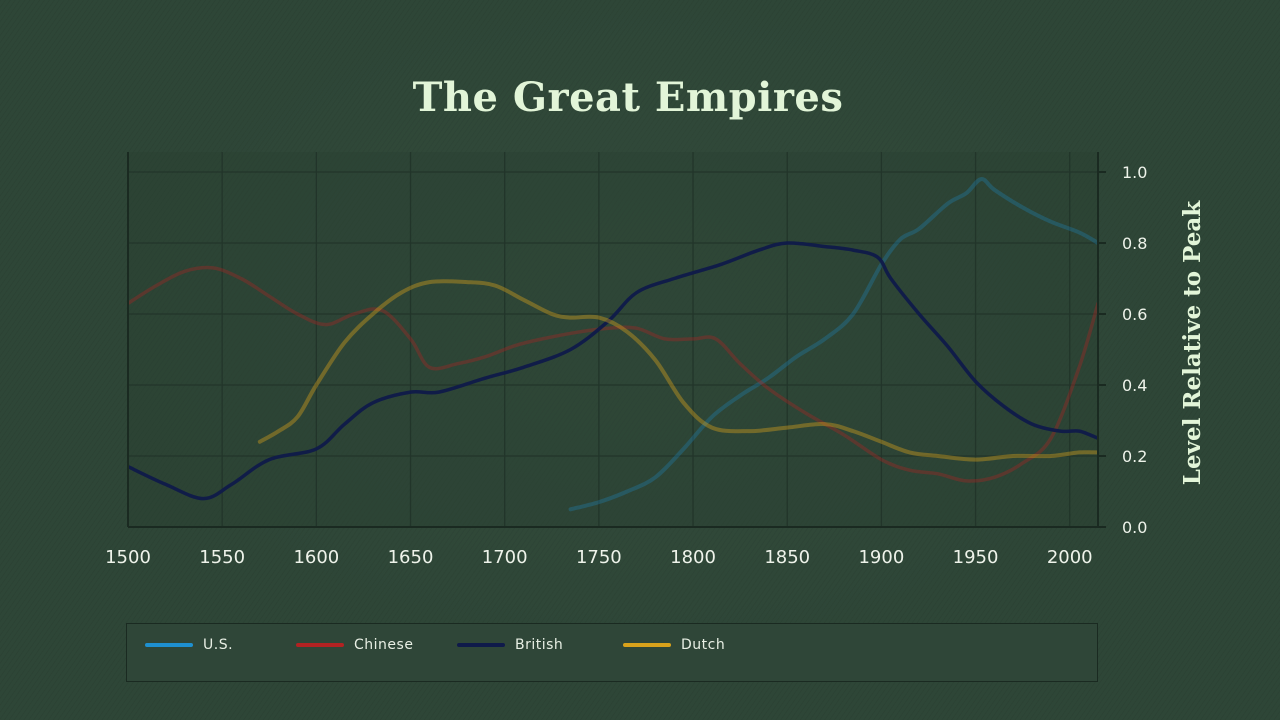 The image size is (1280, 720). Describe the element at coordinates (647, 645) in the screenshot. I see `legend-swatch-dutch` at that location.